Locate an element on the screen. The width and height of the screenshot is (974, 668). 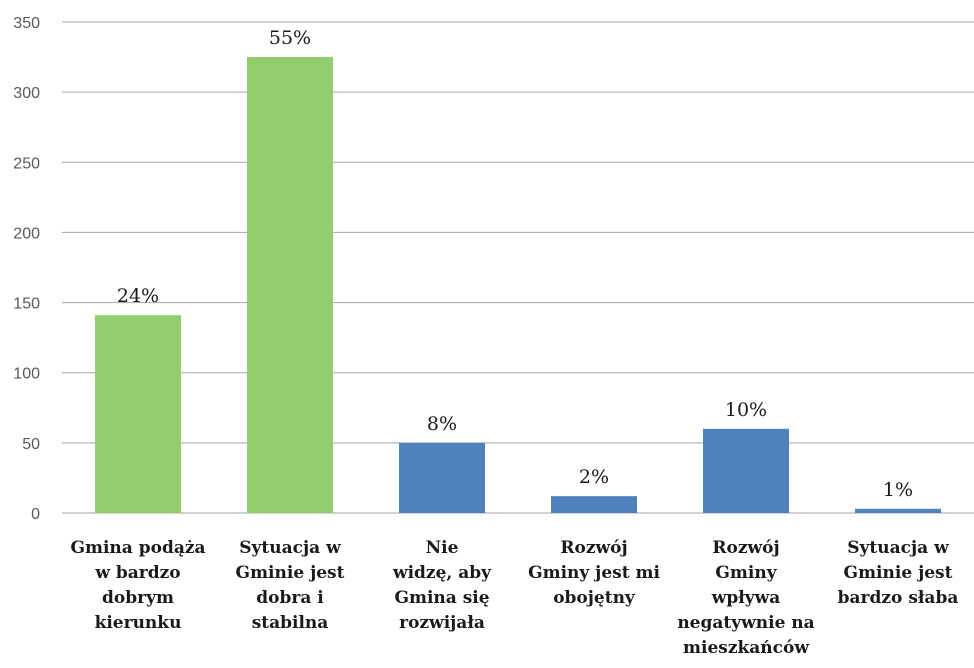
x-category-label-line: dobrym is located at coordinates (138, 598).